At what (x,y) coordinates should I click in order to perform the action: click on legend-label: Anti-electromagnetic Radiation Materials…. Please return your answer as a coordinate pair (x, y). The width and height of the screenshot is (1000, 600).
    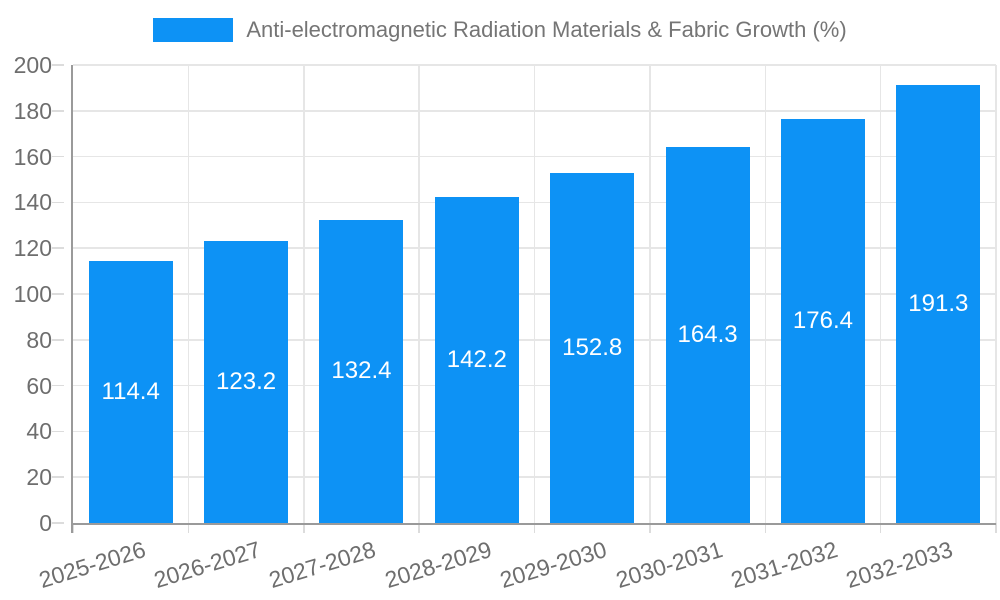
    Looking at the image, I should click on (546, 29).